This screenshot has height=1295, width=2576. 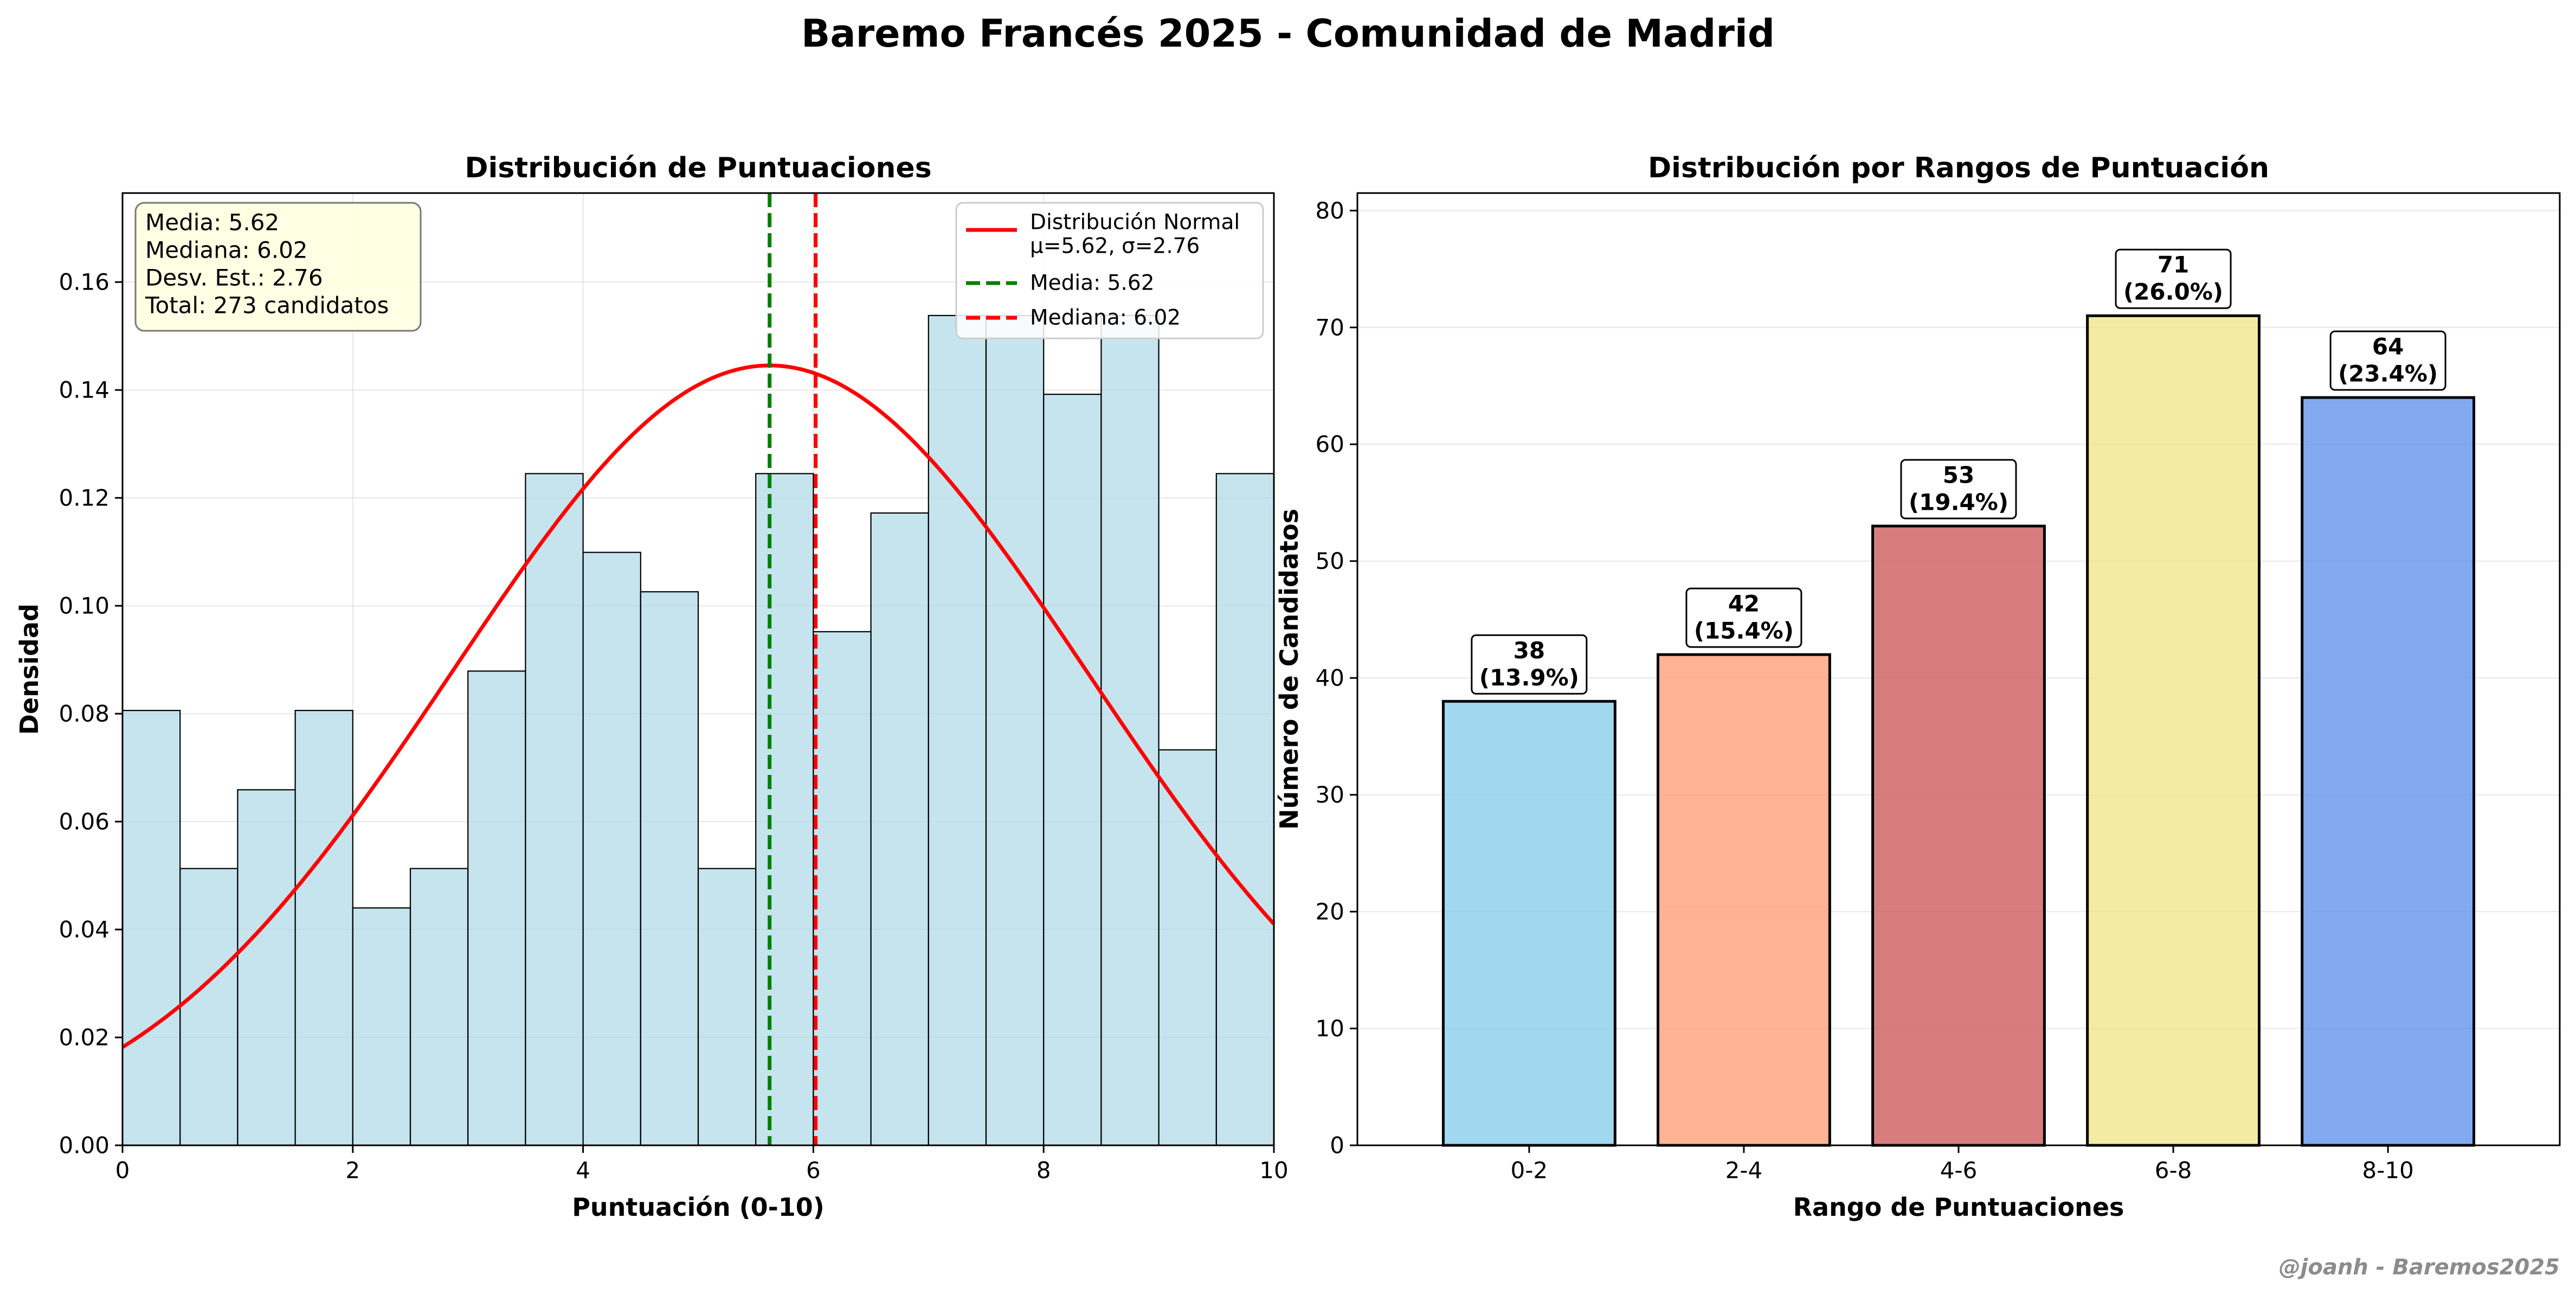 I want to click on data-label-count: 71, so click(x=2173, y=265).